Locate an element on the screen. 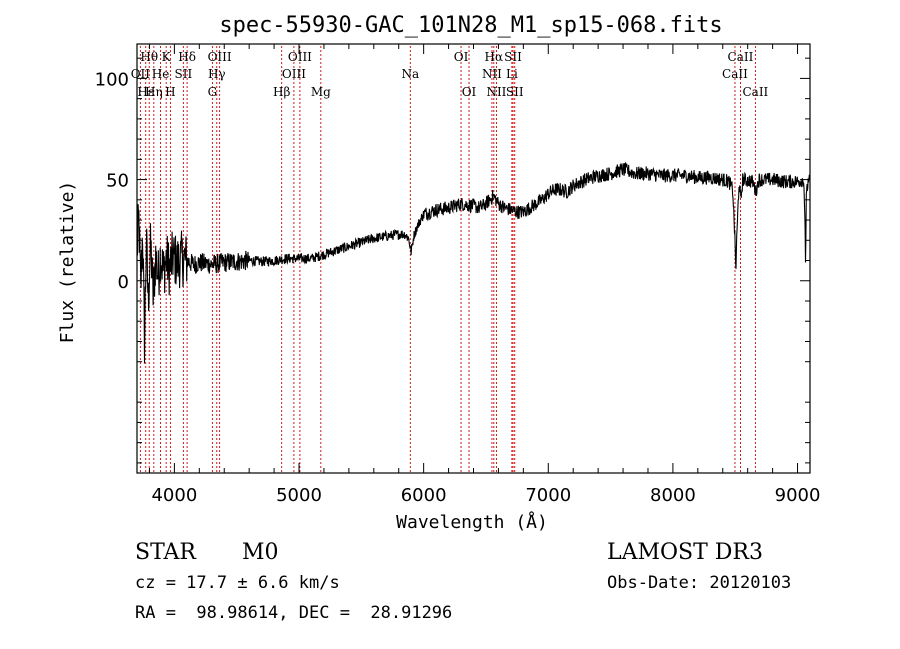 Image resolution: width=900 pixels, height=649 pixels. line-marker-label: Hη is located at coordinates (154, 92).